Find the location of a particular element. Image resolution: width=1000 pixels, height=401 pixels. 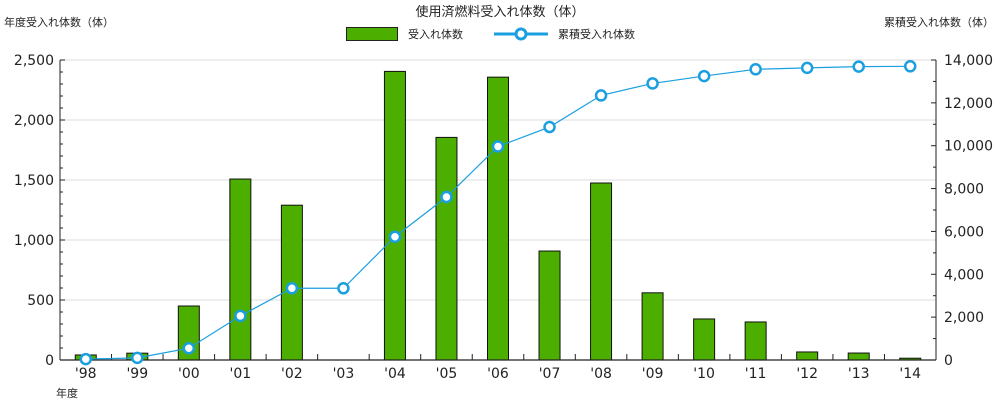

x-tick-label: '09 is located at coordinates (653, 374).